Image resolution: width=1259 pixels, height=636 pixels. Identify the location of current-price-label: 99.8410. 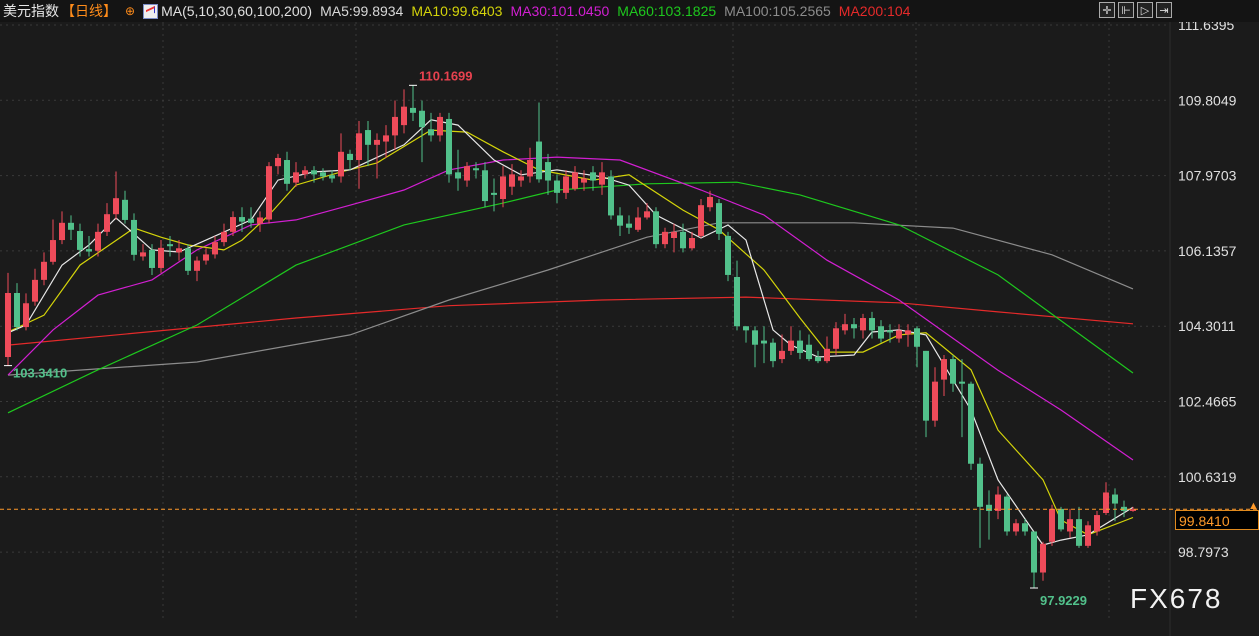
(1217, 520).